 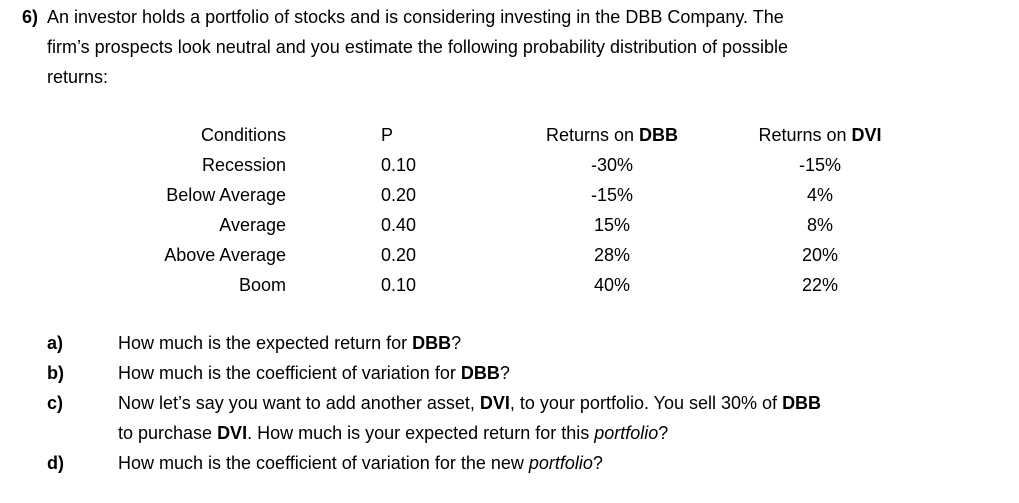 What do you see at coordinates (819, 195) in the screenshot?
I see `cell-dvi: 4%` at bounding box center [819, 195].